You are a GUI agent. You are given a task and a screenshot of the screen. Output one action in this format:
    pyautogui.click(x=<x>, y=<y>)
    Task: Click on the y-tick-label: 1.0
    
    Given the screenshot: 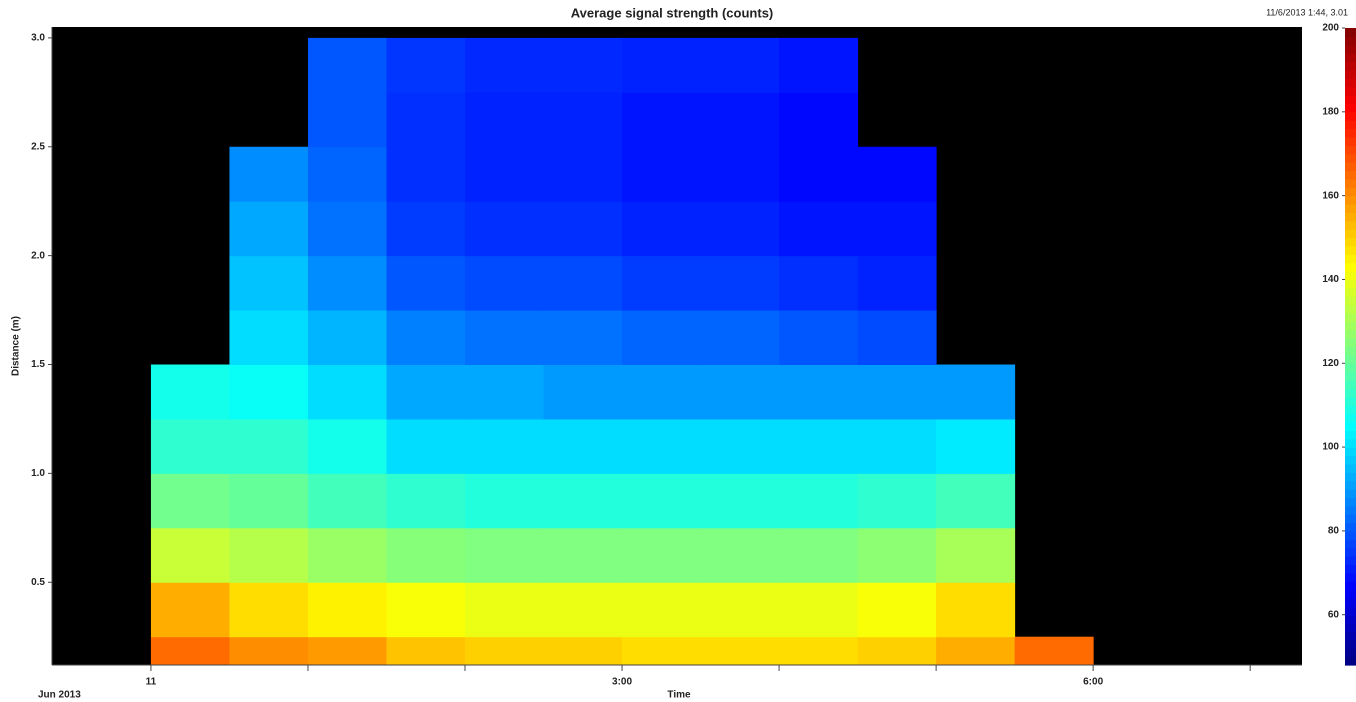 What is the action you would take?
    pyautogui.click(x=38, y=473)
    